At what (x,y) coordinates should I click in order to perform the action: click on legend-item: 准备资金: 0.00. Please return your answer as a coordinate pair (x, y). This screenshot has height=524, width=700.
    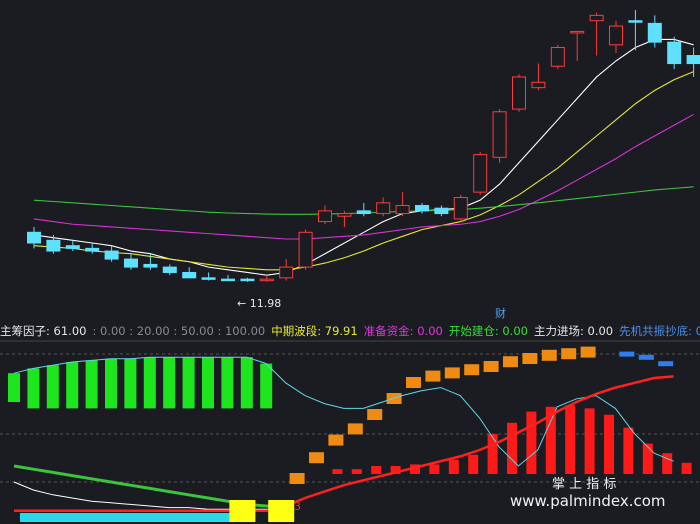
    Looking at the image, I should click on (403, 331).